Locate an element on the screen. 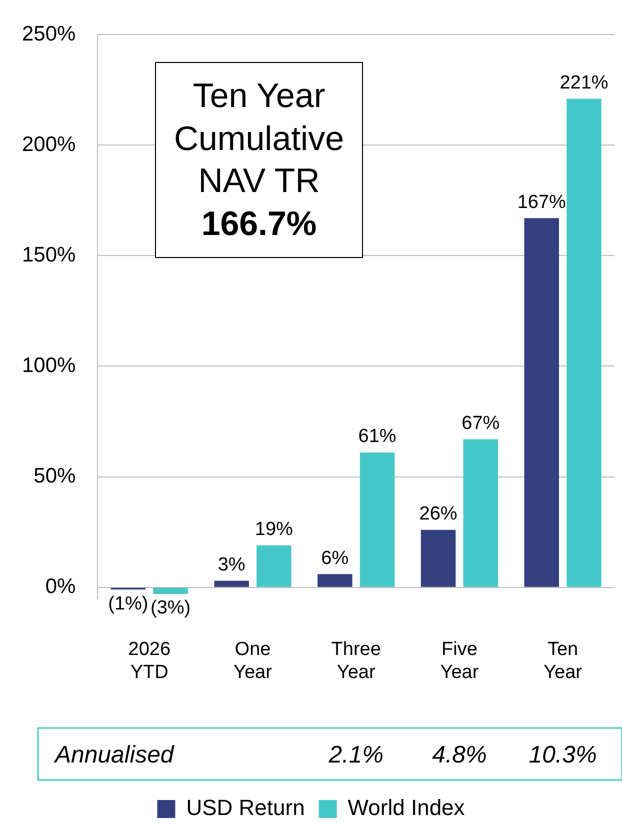 The width and height of the screenshot is (622, 830). text: Annualised is located at coordinates (113, 755).